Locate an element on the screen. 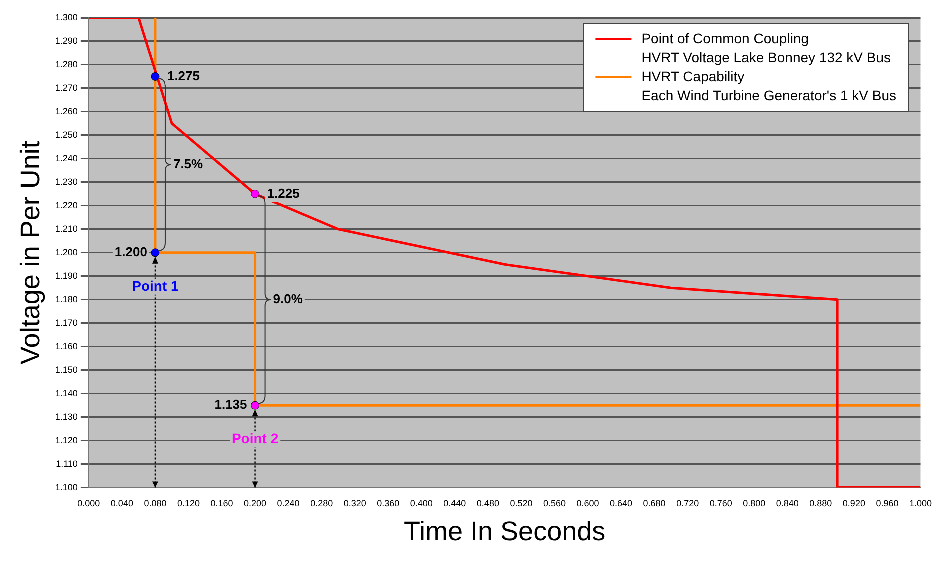 The image size is (943, 561). x-tick-label: 0.040 is located at coordinates (122, 503).